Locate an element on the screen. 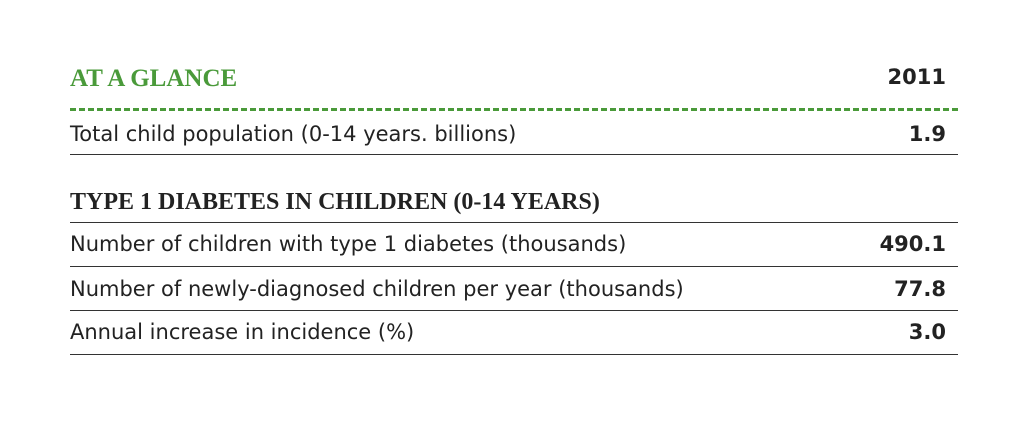 This screenshot has width=1024, height=428. row-value: 3.0 is located at coordinates (927, 332).